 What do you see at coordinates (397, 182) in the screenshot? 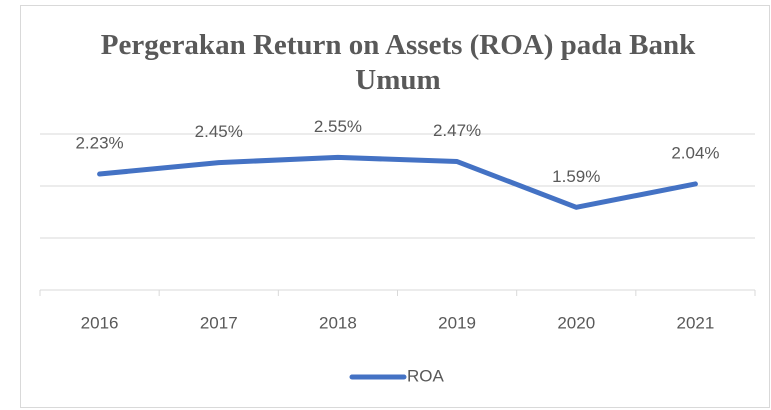
I see `line` at bounding box center [397, 182].